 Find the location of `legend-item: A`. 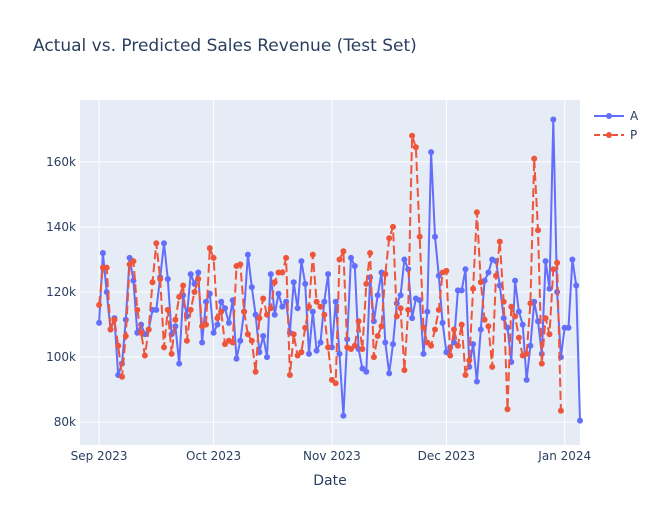

legend-item: A is located at coordinates (616, 116).